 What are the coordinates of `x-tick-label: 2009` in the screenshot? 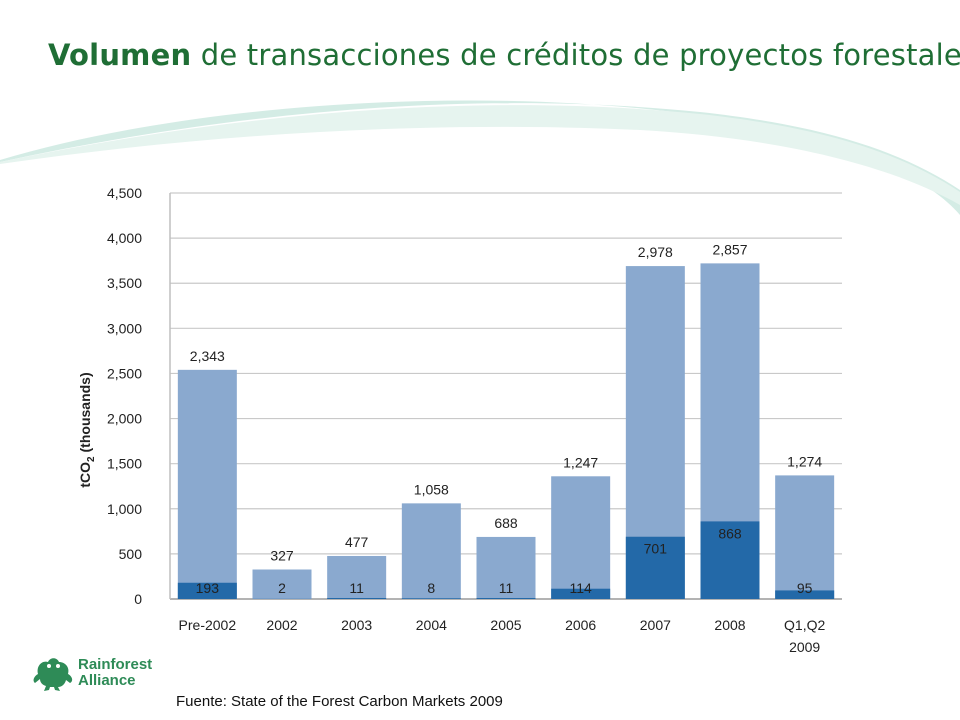 It's located at (804, 647).